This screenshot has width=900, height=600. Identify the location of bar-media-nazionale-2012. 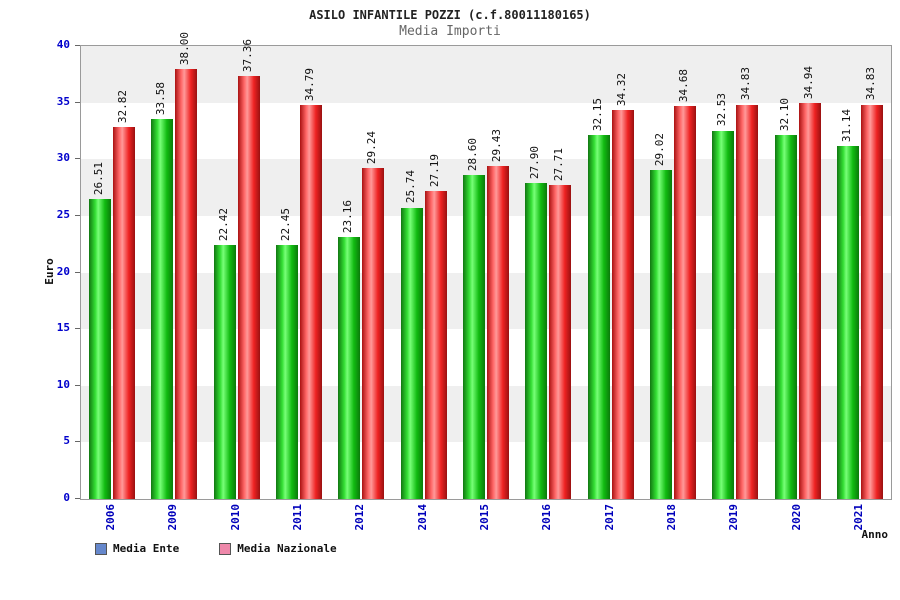
(373, 333).